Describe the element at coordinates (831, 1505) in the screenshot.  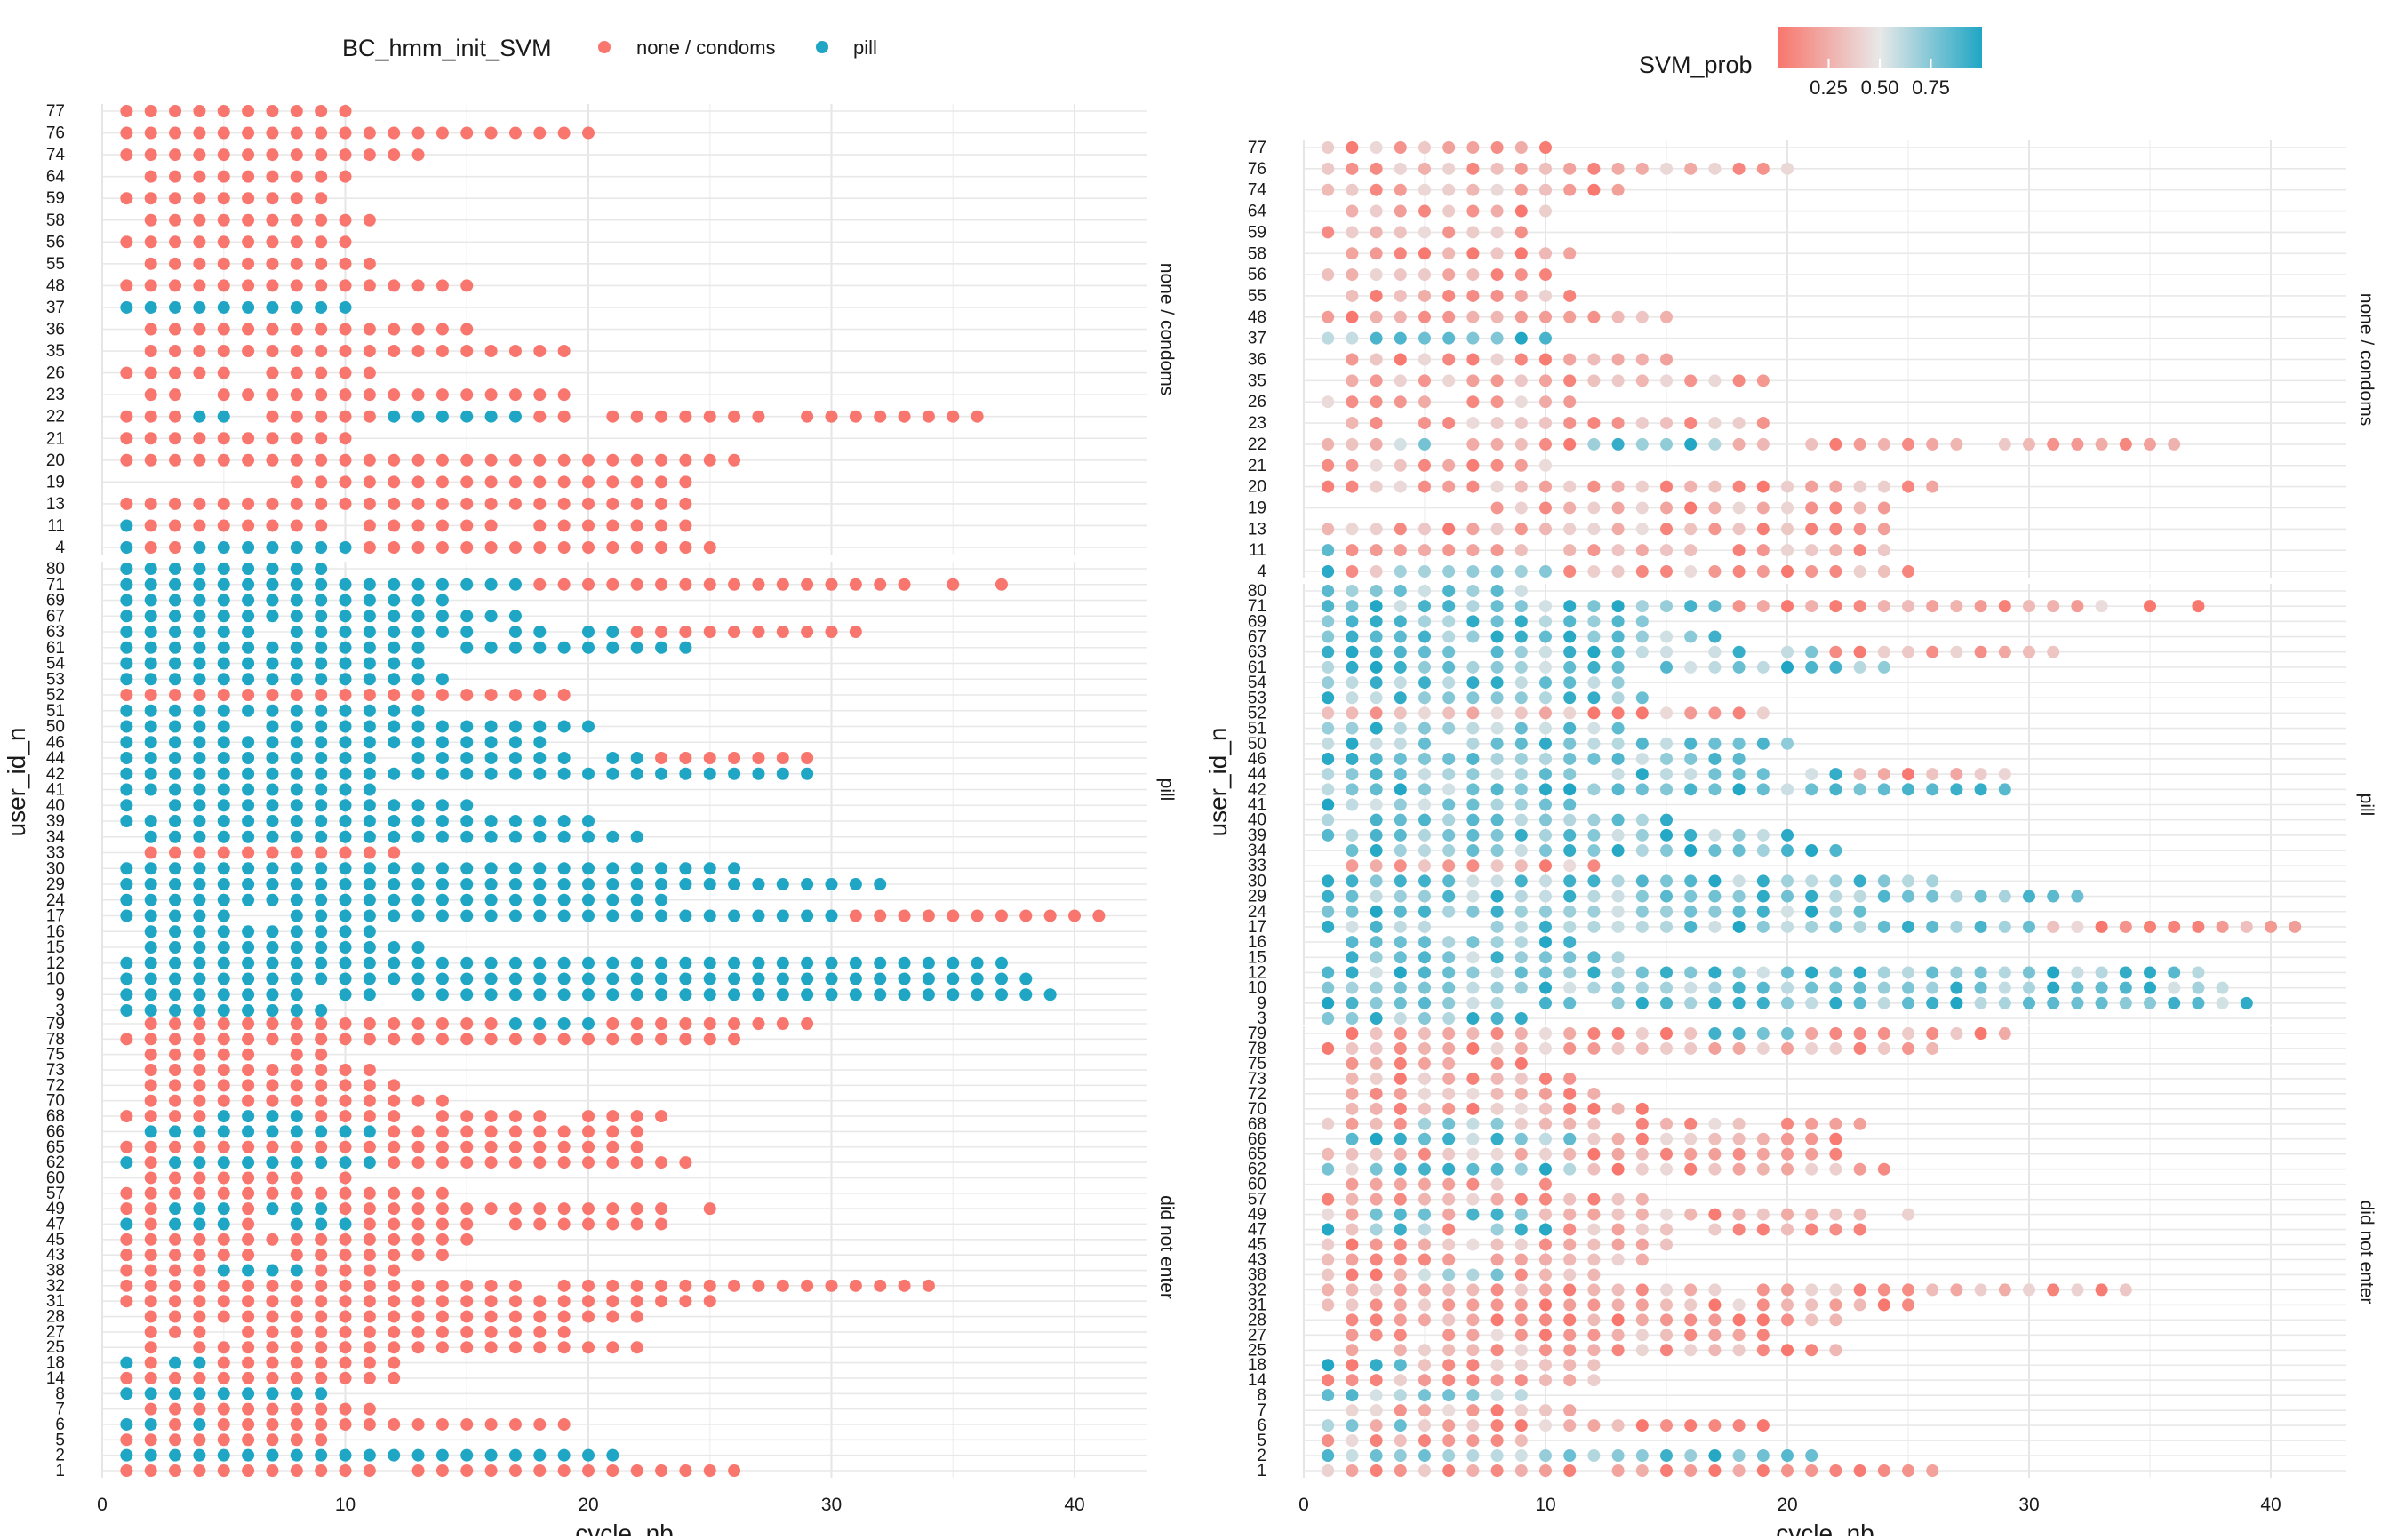
I see `x-tick-label: 30` at that location.